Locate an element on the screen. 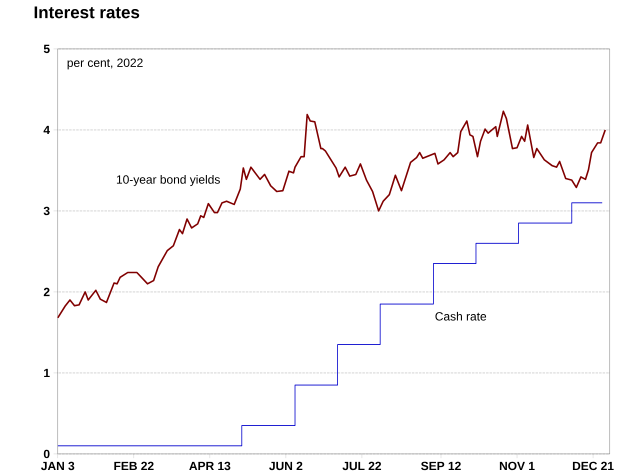  y-tick-label: 4 is located at coordinates (47, 130).